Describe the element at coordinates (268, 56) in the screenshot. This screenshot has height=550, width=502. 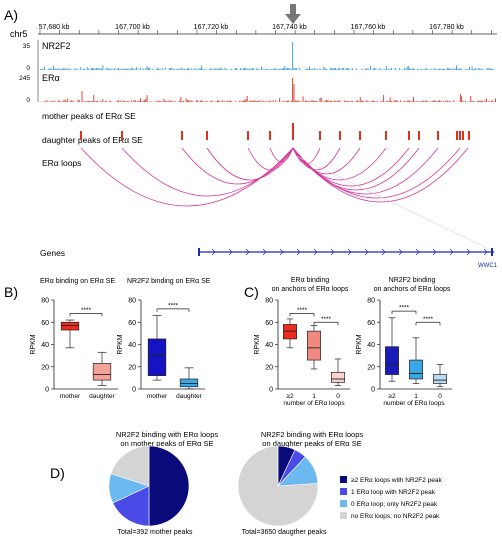
I see `nr2f2-signal-track` at that location.